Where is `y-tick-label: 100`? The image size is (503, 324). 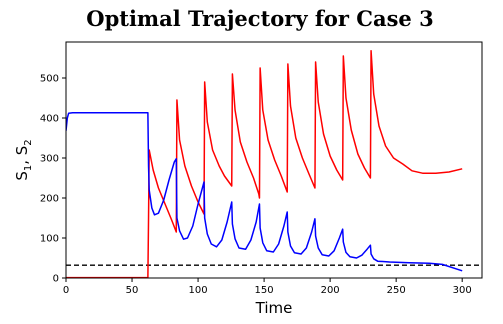
y-tick-label: 100 is located at coordinates (49, 239).